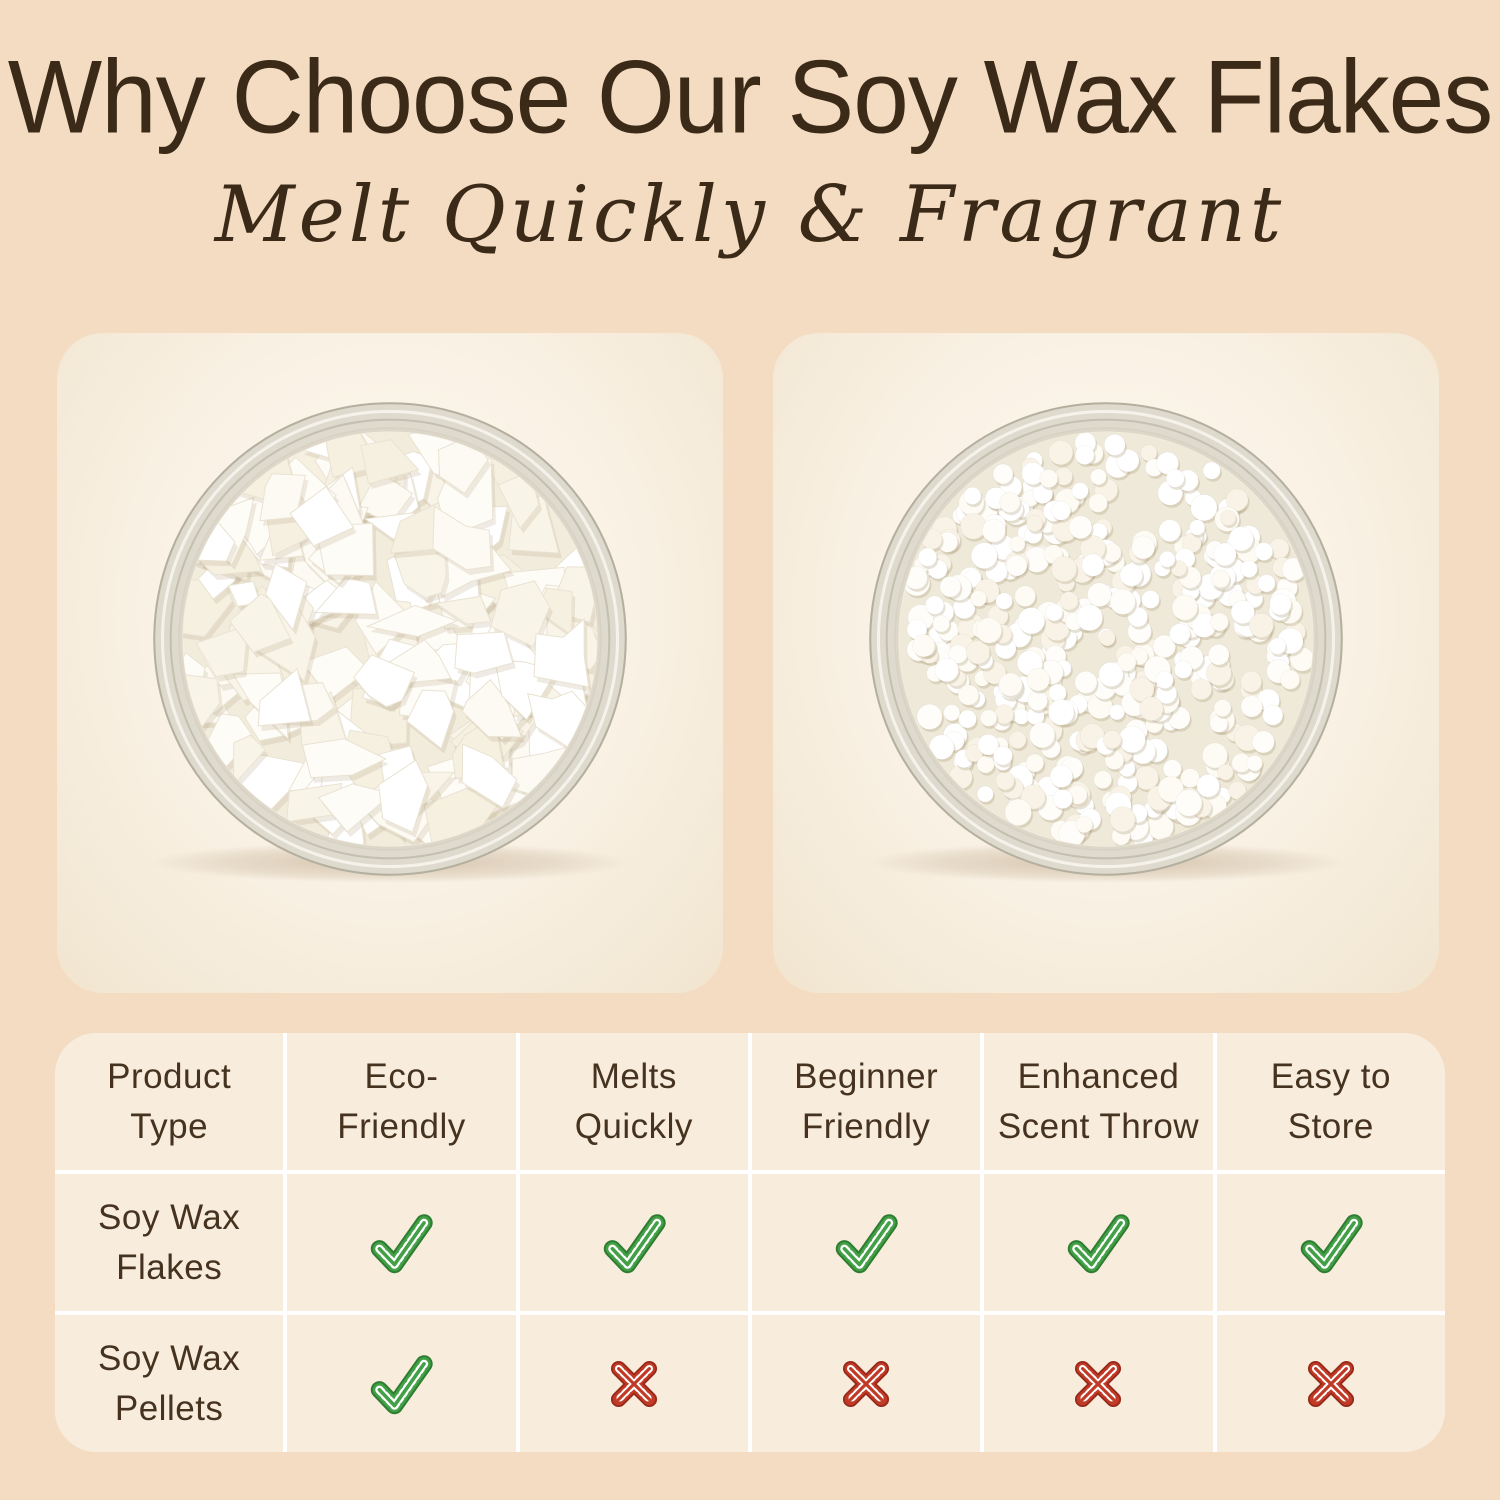  I want to click on table-header-cell: Beginner Friendly, so click(866, 1101).